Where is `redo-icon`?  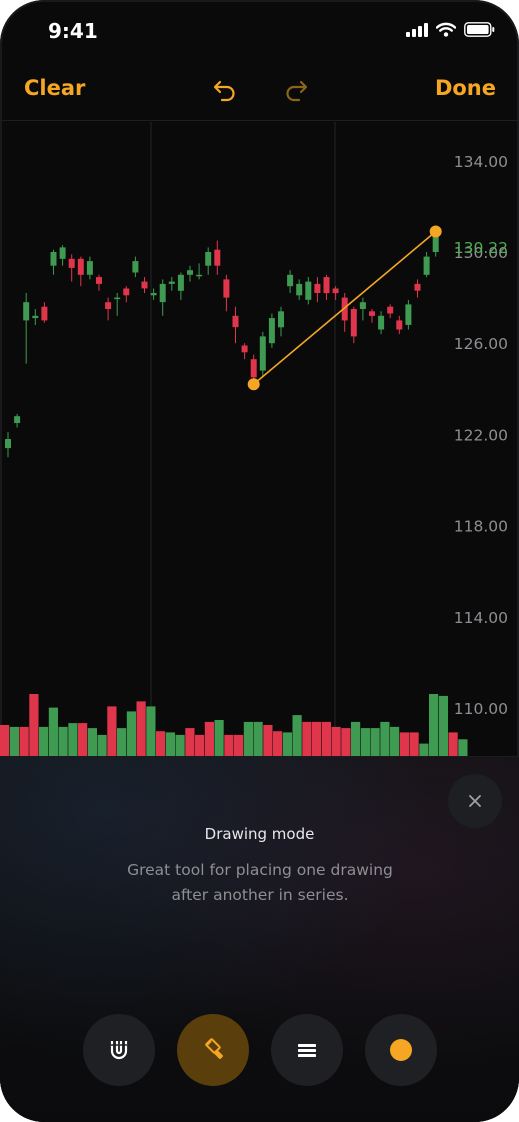
redo-icon is located at coordinates (297, 91).